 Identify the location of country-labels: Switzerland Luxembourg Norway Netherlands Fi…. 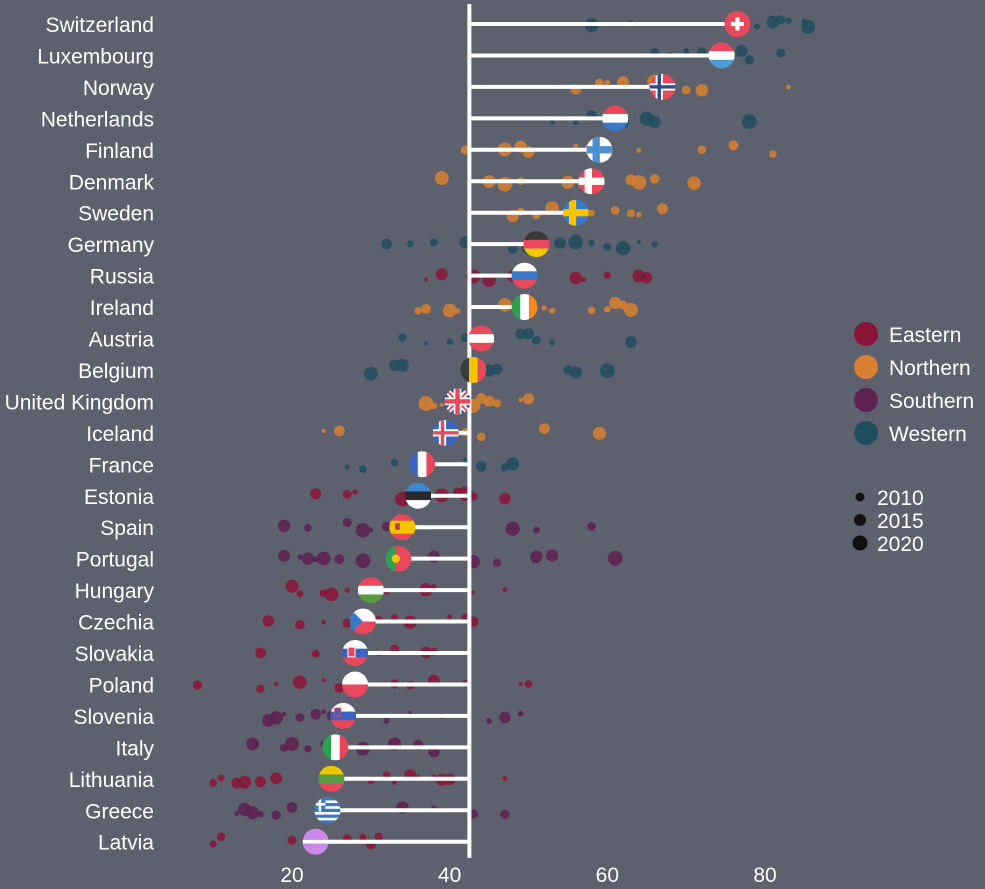
(80, 434).